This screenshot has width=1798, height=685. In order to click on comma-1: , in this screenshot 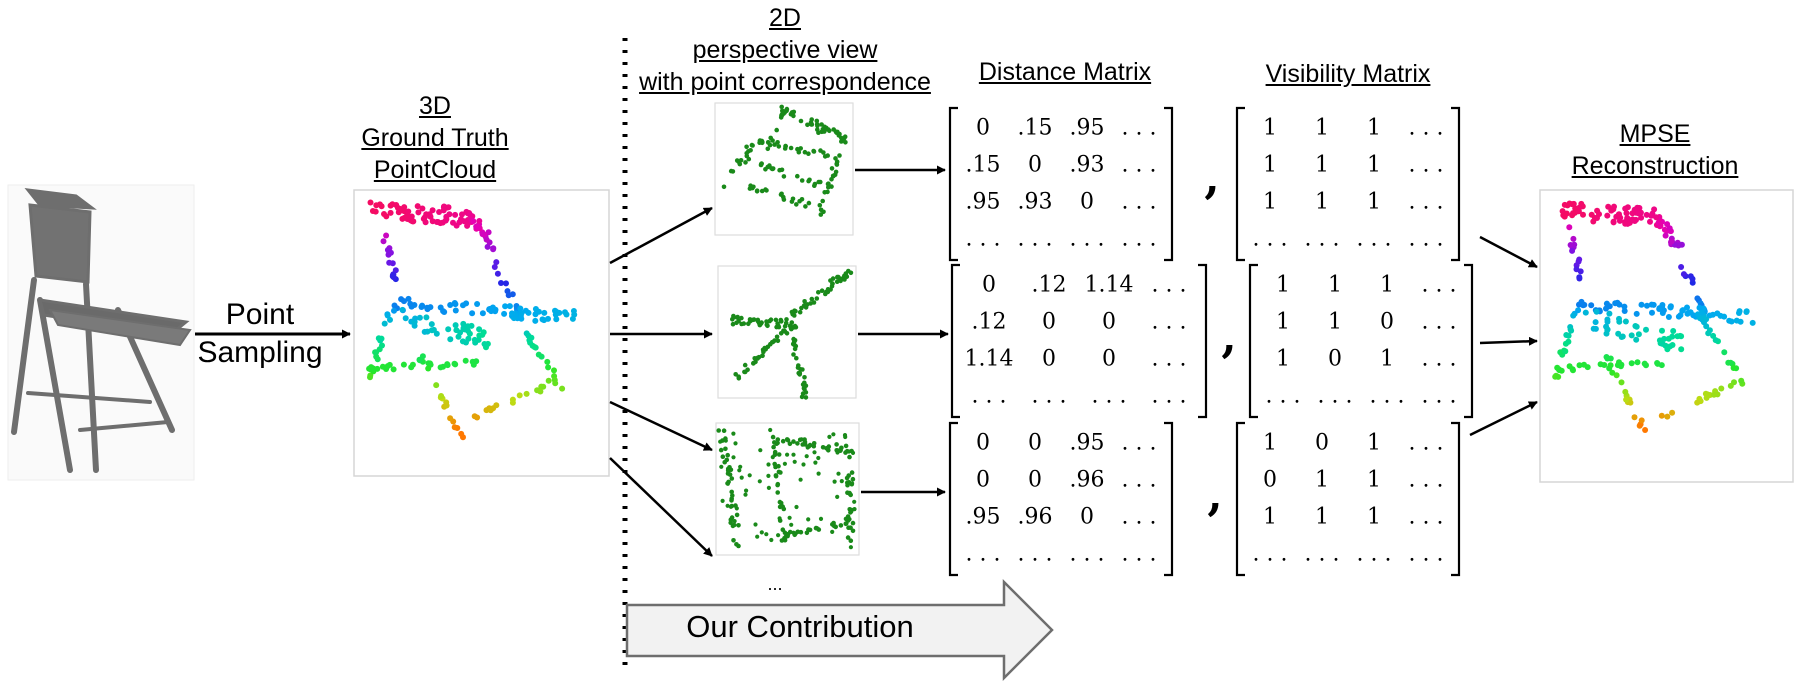, I will do `click(1211, 178)`.